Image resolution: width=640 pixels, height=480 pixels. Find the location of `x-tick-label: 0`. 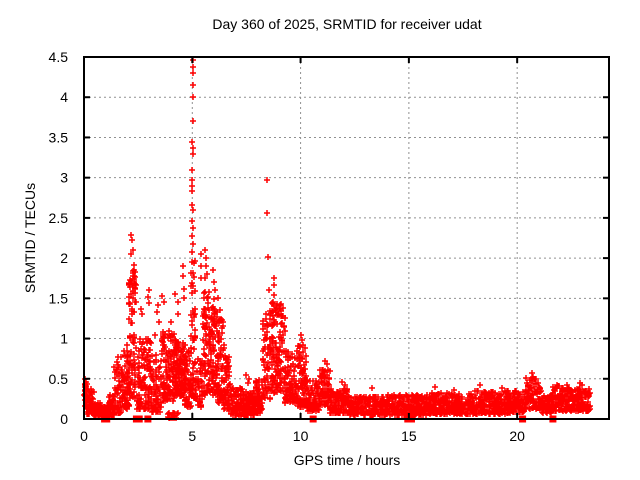

x-tick-label: 0 is located at coordinates (84, 436).